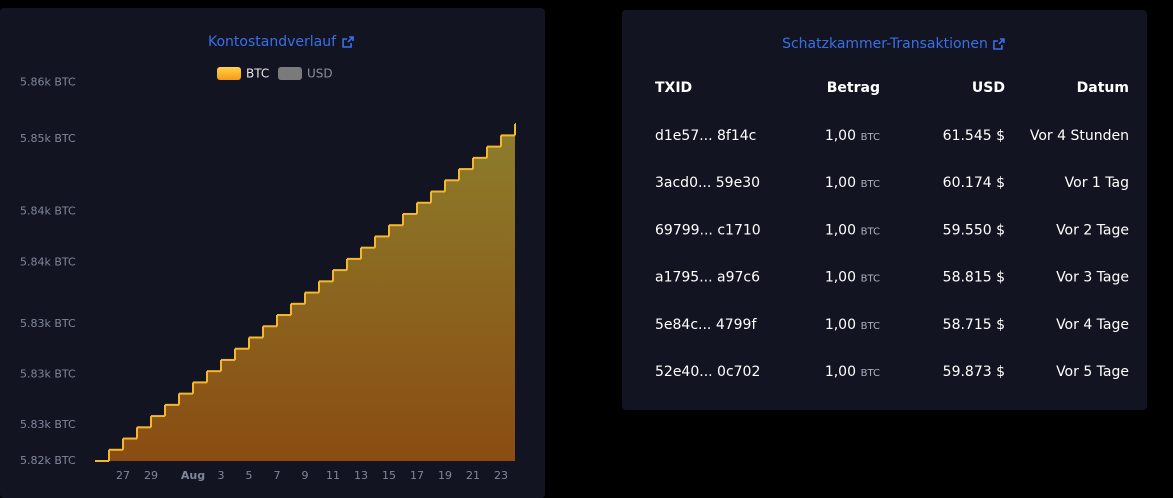 Image resolution: width=1173 pixels, height=498 pixels. What do you see at coordinates (123, 475) in the screenshot?
I see `x-tick-label: 27` at bounding box center [123, 475].